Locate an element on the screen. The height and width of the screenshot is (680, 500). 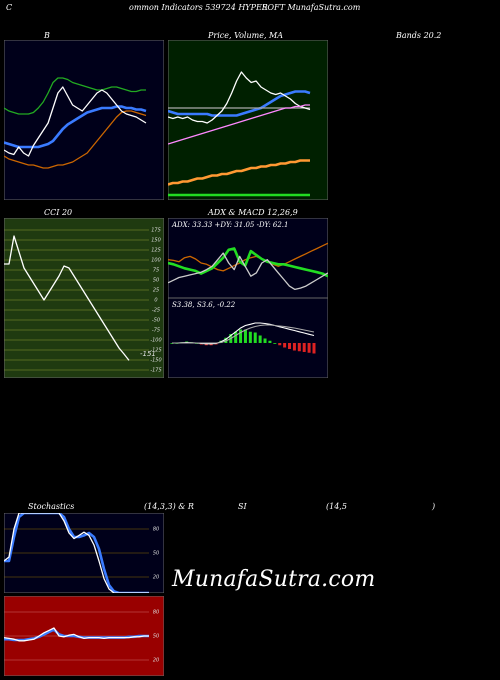
adx-panel: ADX: 33.33 +DY: 31.05 -DY: 62.1 is located at coordinates (248, 258).